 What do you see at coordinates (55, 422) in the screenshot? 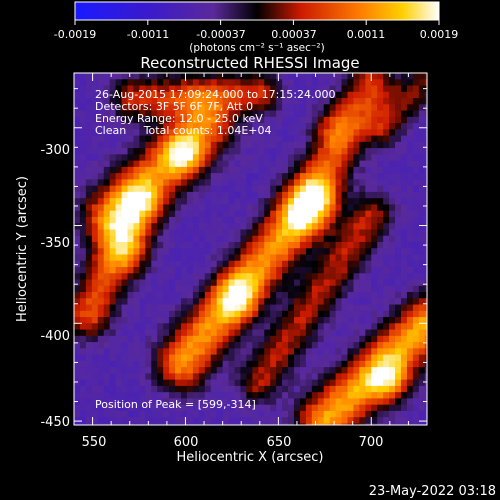
I see `y-tick-label: -450` at bounding box center [55, 422].